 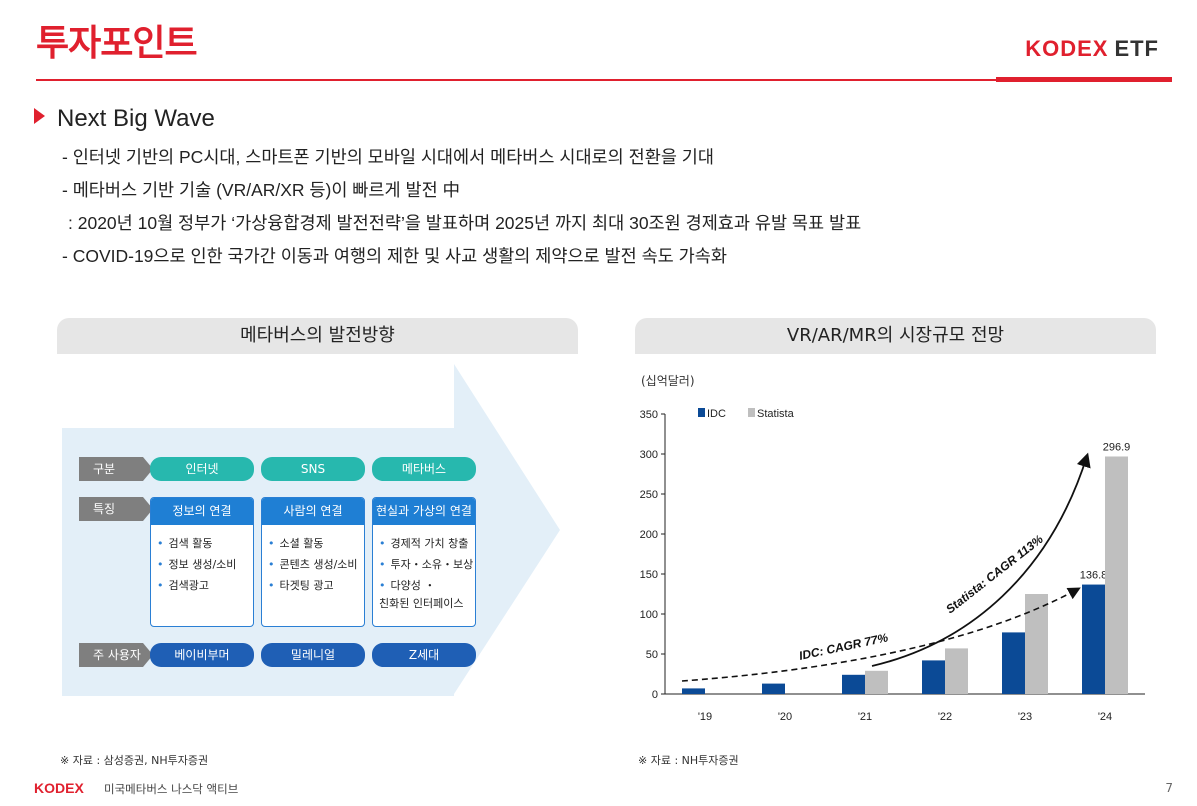 What do you see at coordinates (424, 511) in the screenshot?
I see `feature-title: 현실과 가상의 연결` at bounding box center [424, 511].